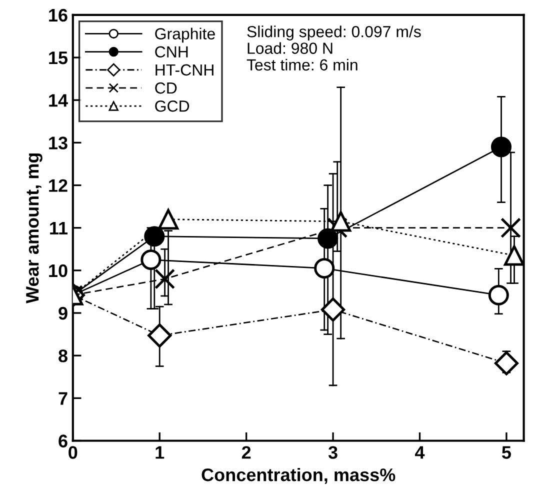 This screenshot has width=540, height=498. What do you see at coordinates (506, 452) in the screenshot?
I see `x-tick-label: 5` at bounding box center [506, 452].